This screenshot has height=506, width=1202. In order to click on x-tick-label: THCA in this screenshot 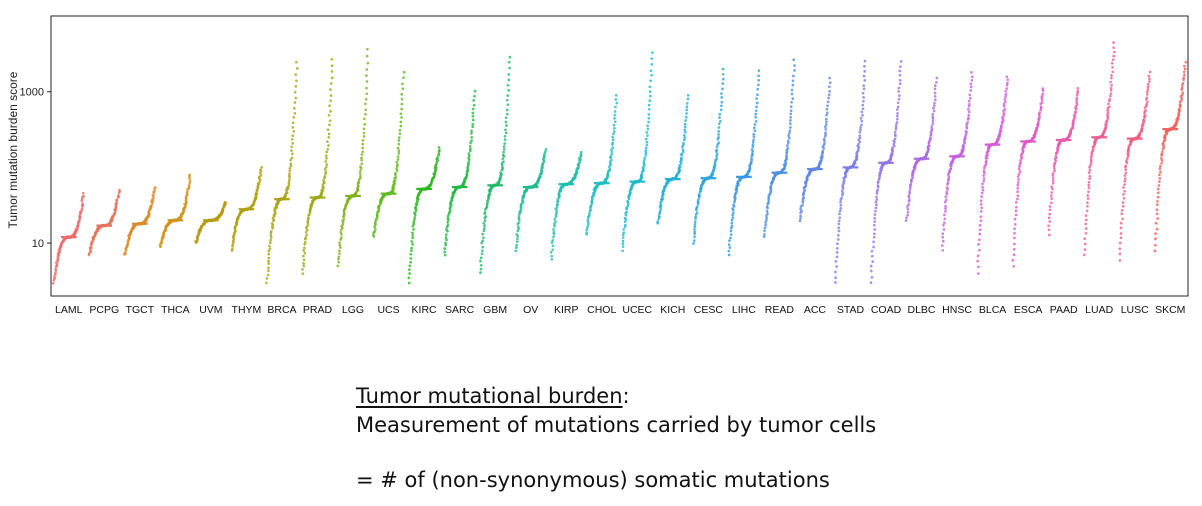, I will do `click(175, 310)`.